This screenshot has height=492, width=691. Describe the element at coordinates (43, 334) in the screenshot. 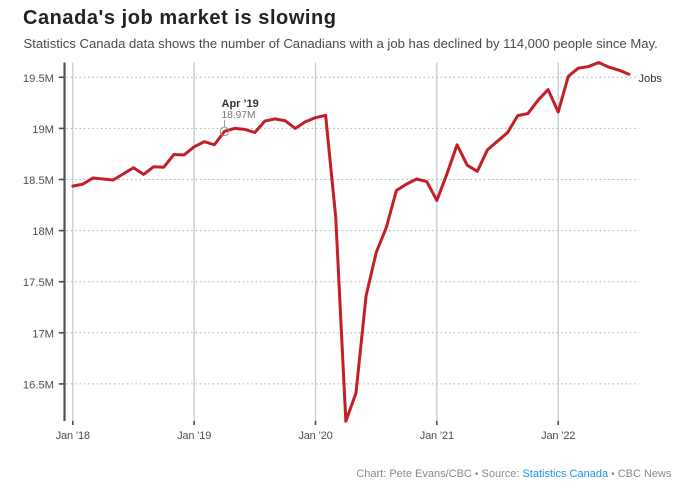

I see `svg-text: 17M` at that location.